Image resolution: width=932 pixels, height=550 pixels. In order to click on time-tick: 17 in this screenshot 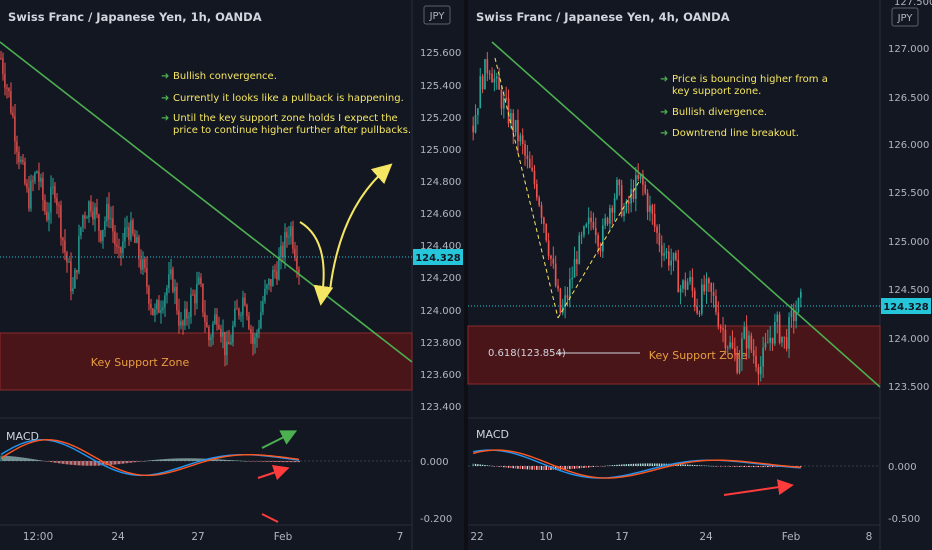, I will do `click(621, 537)`.